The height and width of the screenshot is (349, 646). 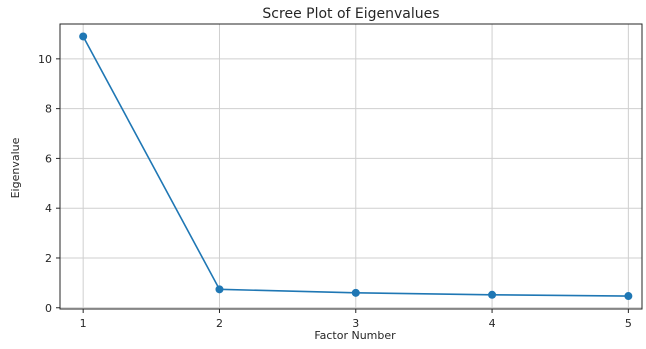 What do you see at coordinates (219, 323) in the screenshot?
I see `x-tick-label: 2` at bounding box center [219, 323].